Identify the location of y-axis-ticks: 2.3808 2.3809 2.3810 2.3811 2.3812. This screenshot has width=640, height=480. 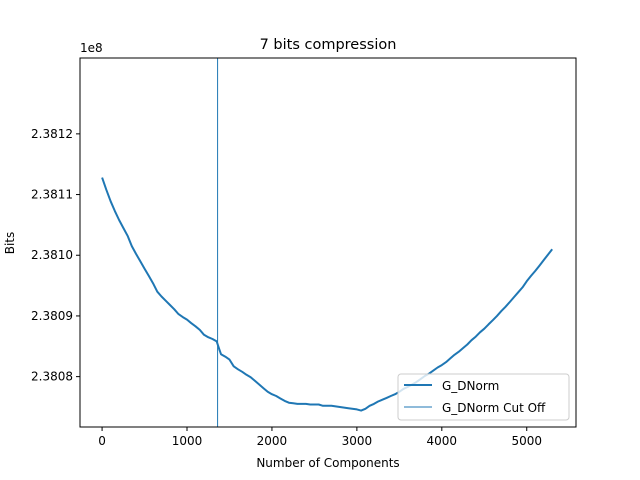
(55, 255).